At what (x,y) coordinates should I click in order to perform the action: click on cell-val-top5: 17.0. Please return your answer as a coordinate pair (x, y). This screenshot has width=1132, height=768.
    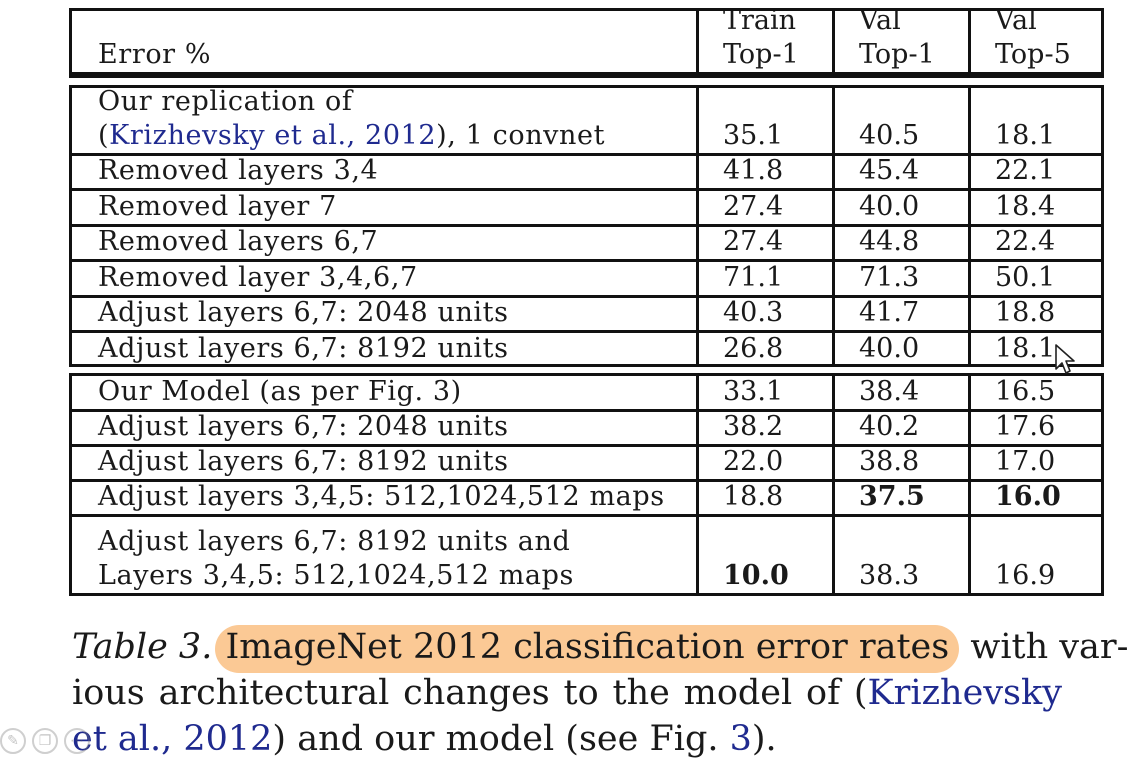
    Looking at the image, I should click on (1036, 464).